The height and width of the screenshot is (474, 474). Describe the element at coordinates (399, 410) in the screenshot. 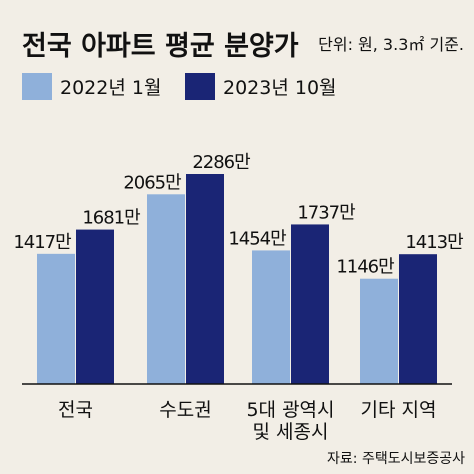

I see `category-label-3-0: 기타 지역` at that location.